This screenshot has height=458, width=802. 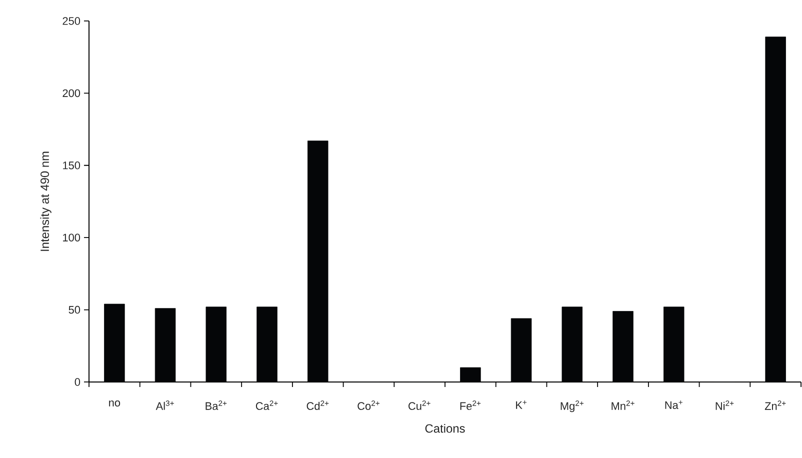 I want to click on x-tick-label: Ni$^{2+}$, so click(x=725, y=405).